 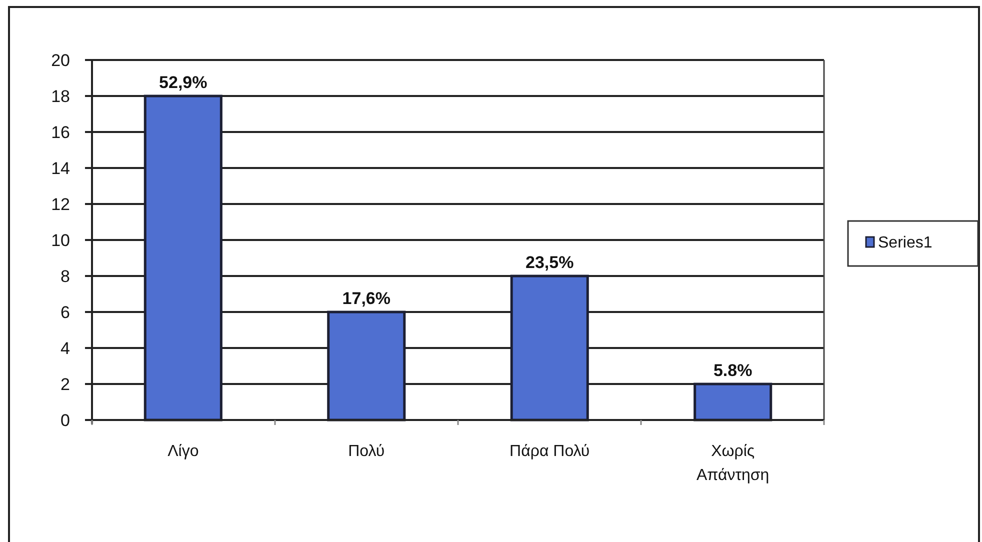 I want to click on y-tick-label: 0, so click(x=65, y=420).